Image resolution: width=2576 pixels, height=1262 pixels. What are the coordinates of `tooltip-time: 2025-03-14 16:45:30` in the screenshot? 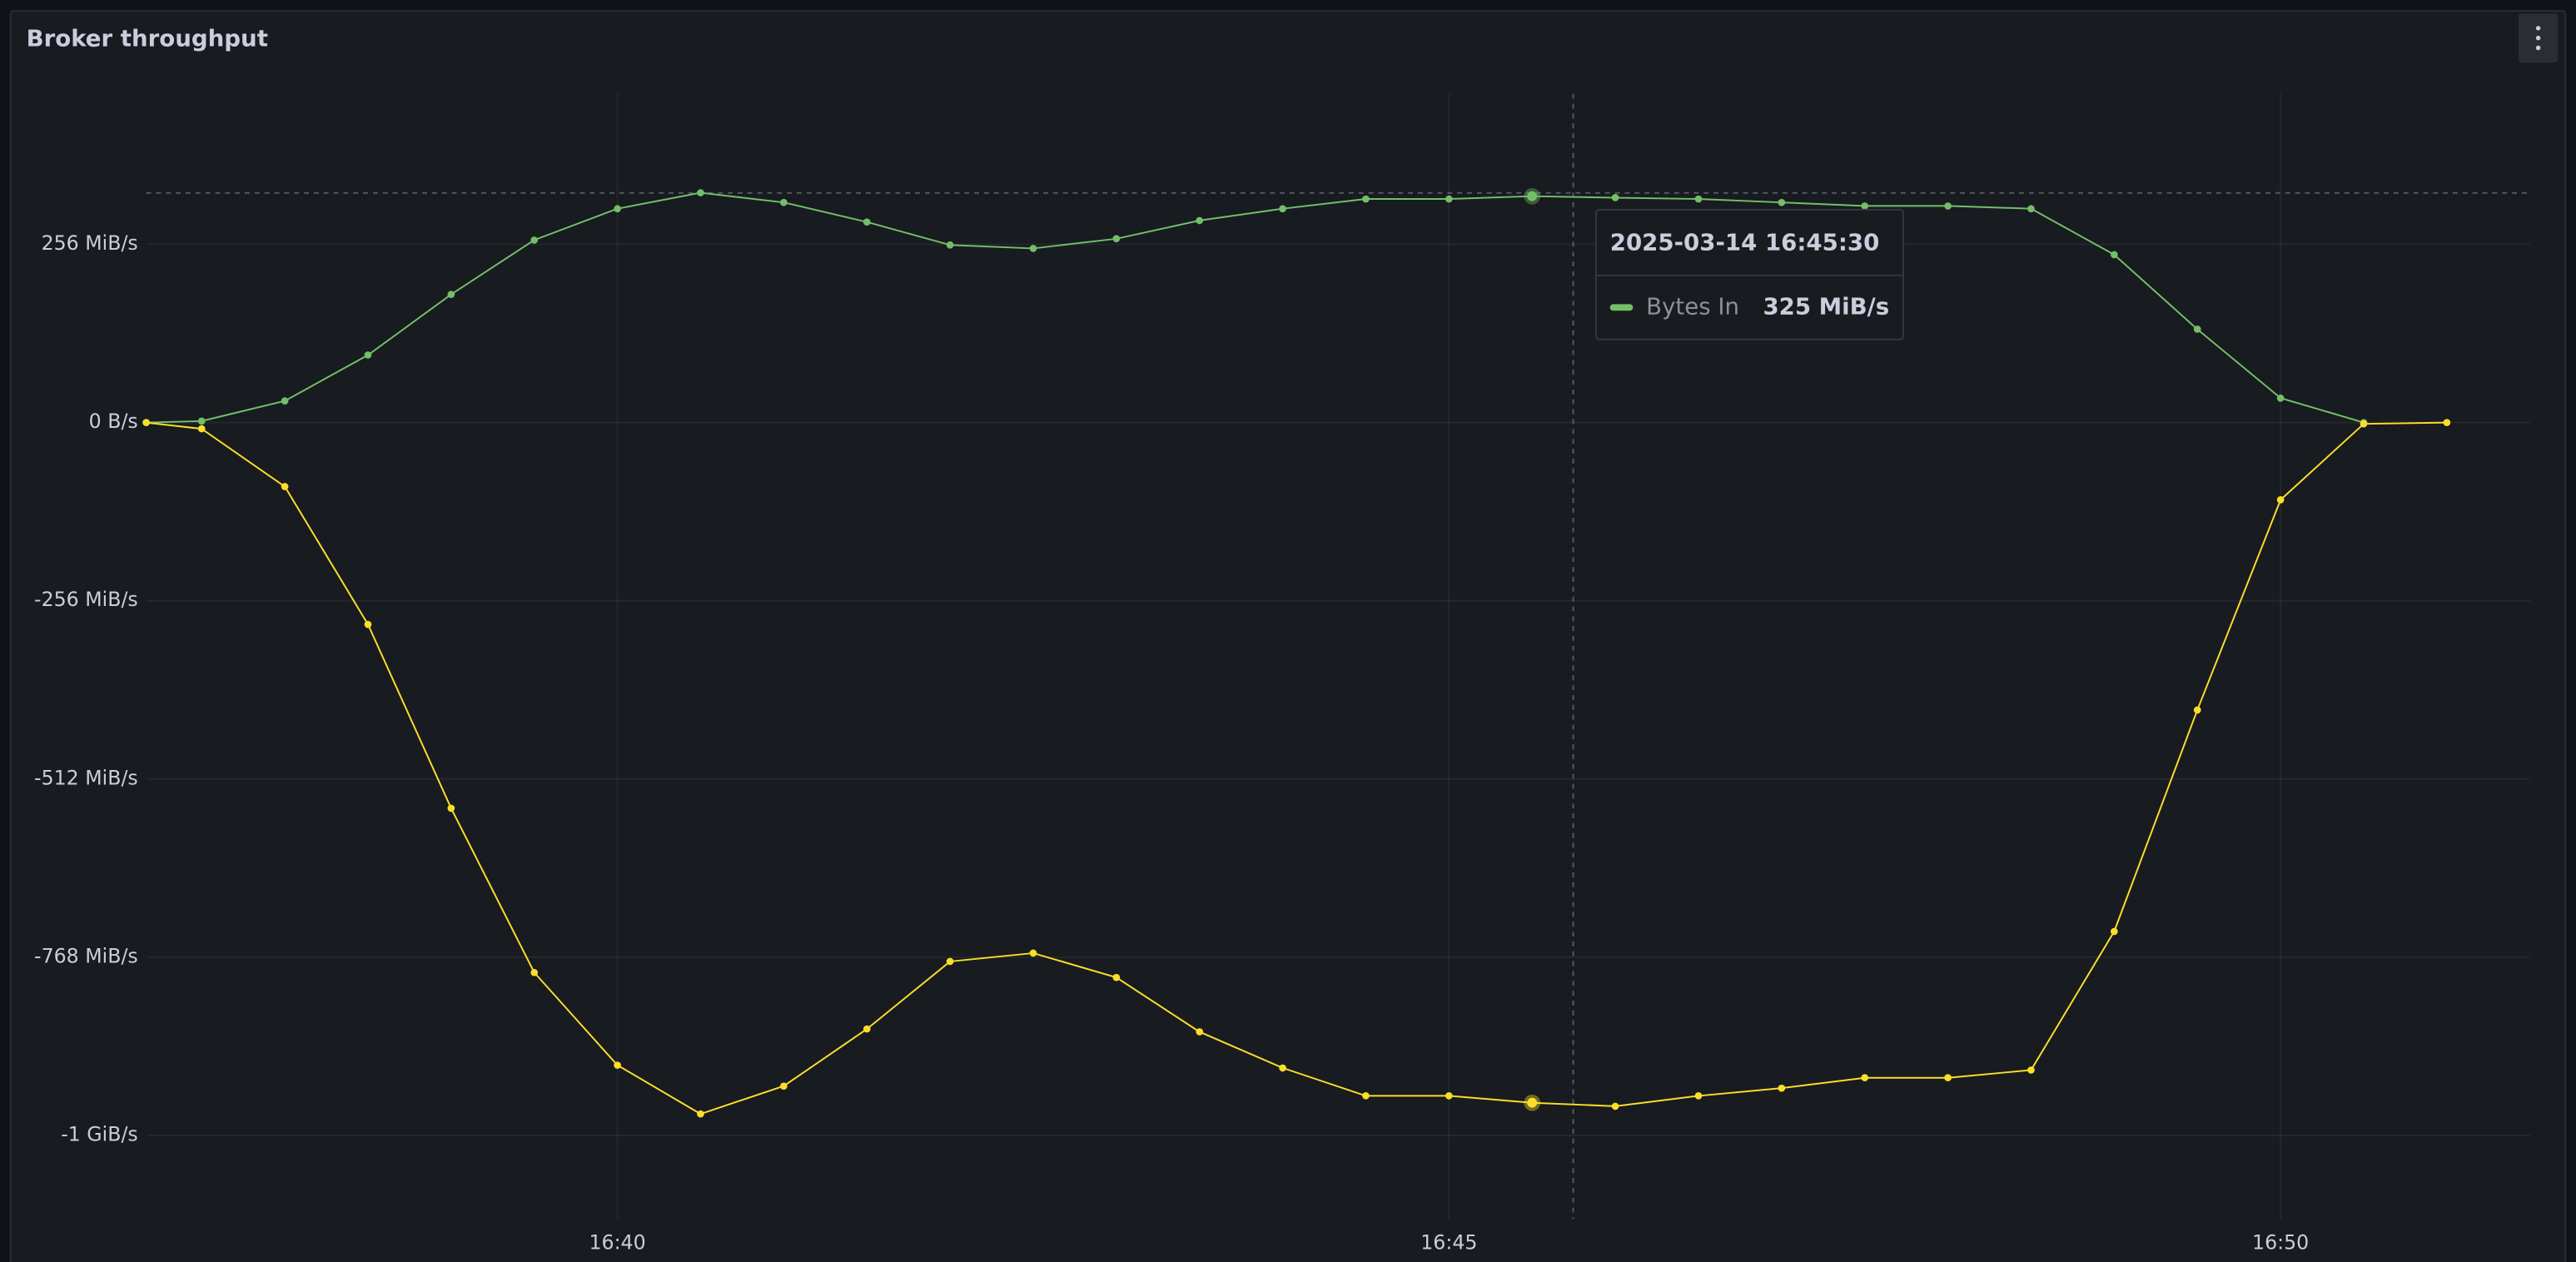 It's located at (1745, 242).